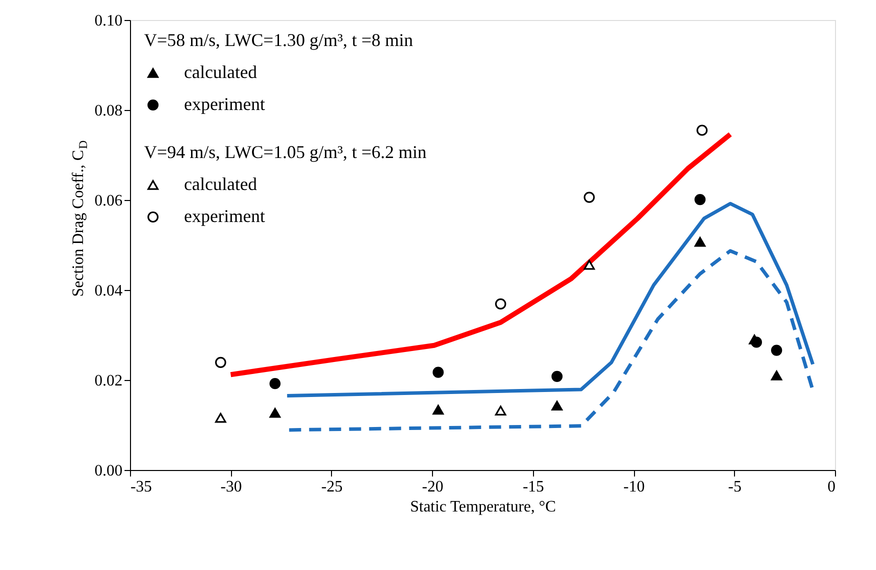 This screenshot has height=570, width=876. What do you see at coordinates (108, 201) in the screenshot?
I see `y-tick-label: 0.06` at bounding box center [108, 201].